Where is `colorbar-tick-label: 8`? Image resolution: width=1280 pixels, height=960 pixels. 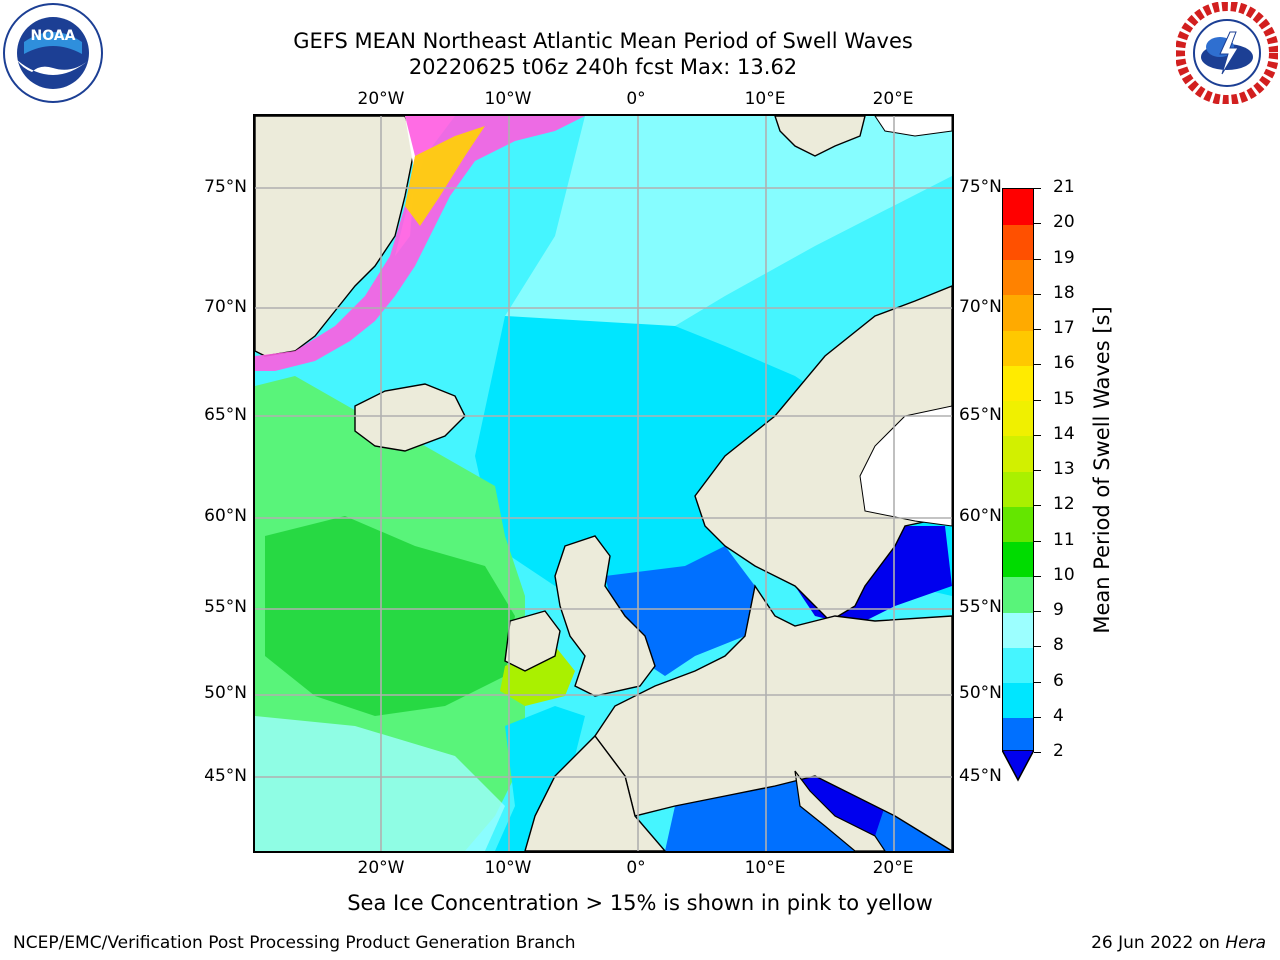 colorbar-tick-label: 8 is located at coordinates (1058, 645).